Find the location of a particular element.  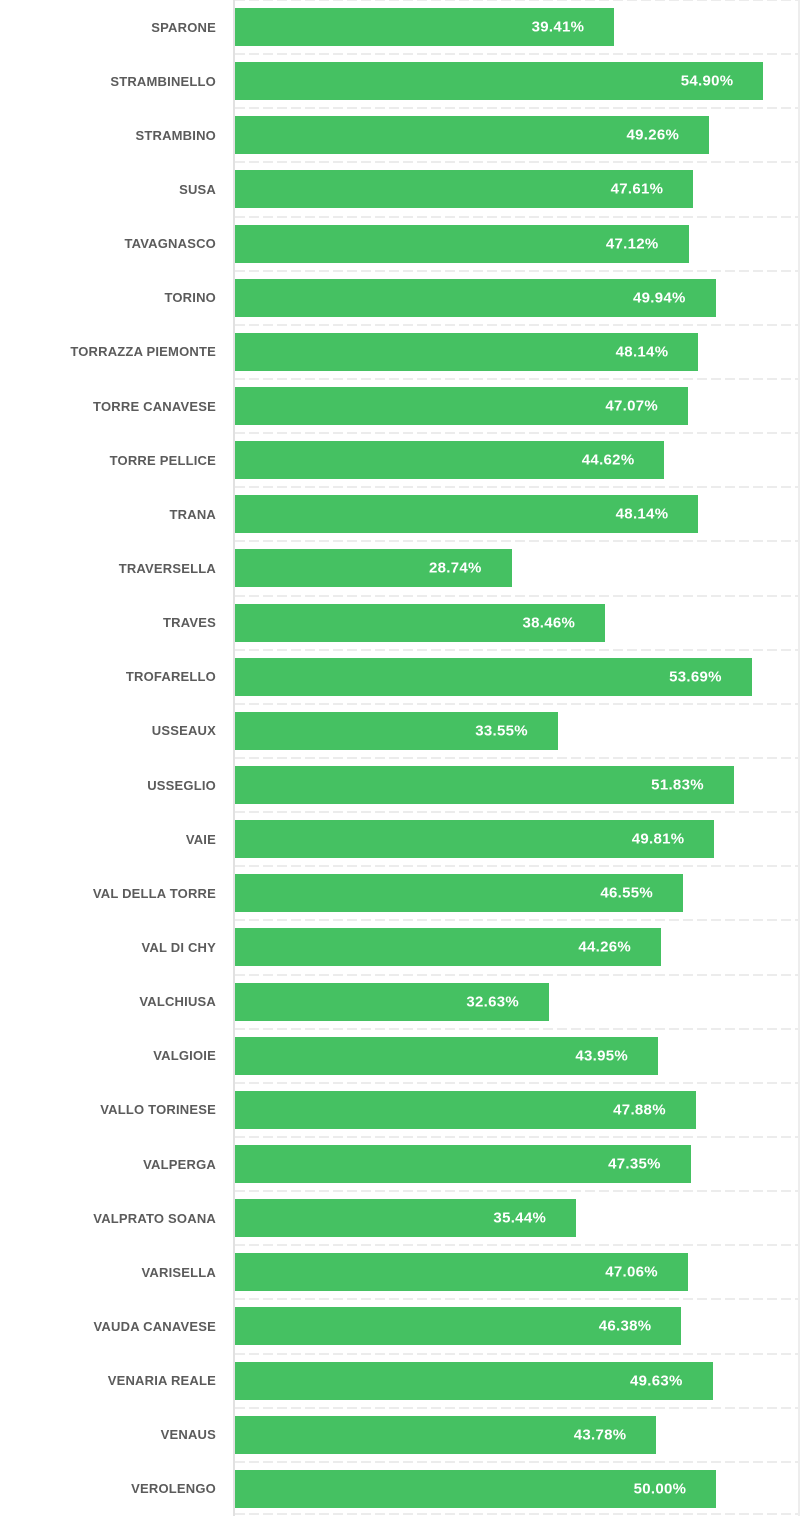

bar-value-label: 47.88% is located at coordinates (639, 1110).